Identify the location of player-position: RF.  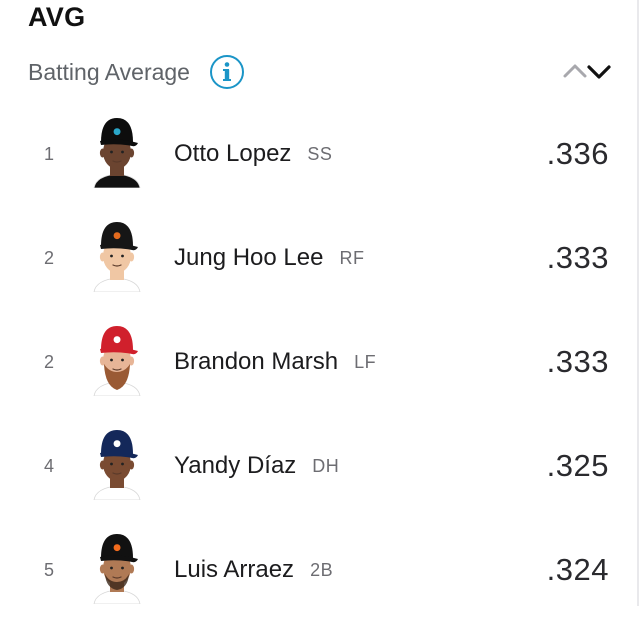
(352, 257).